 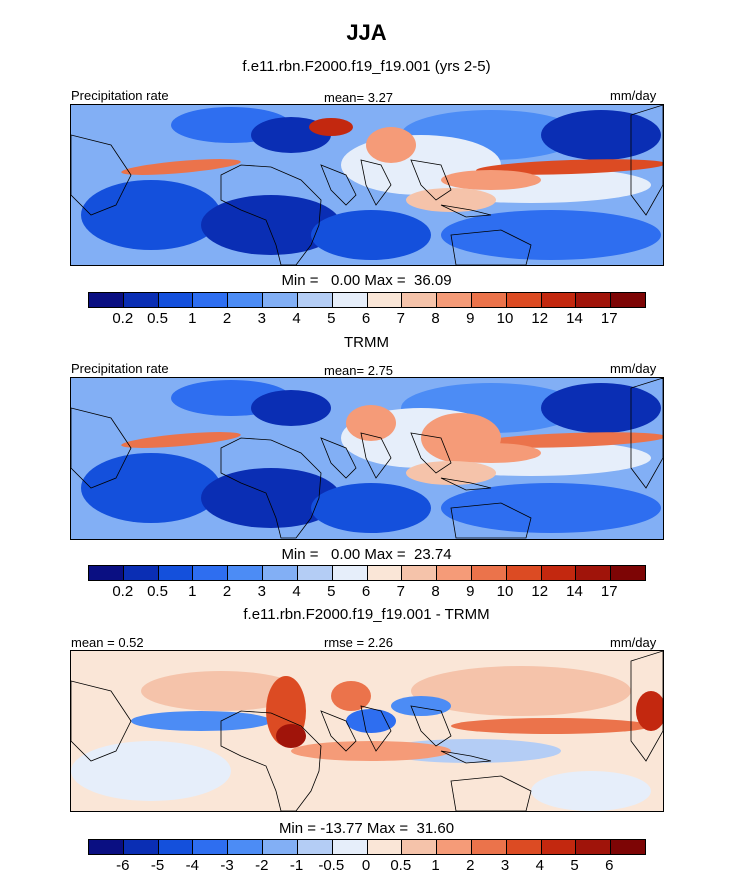 I want to click on colorbar-tick-label: 14, so click(x=574, y=591).